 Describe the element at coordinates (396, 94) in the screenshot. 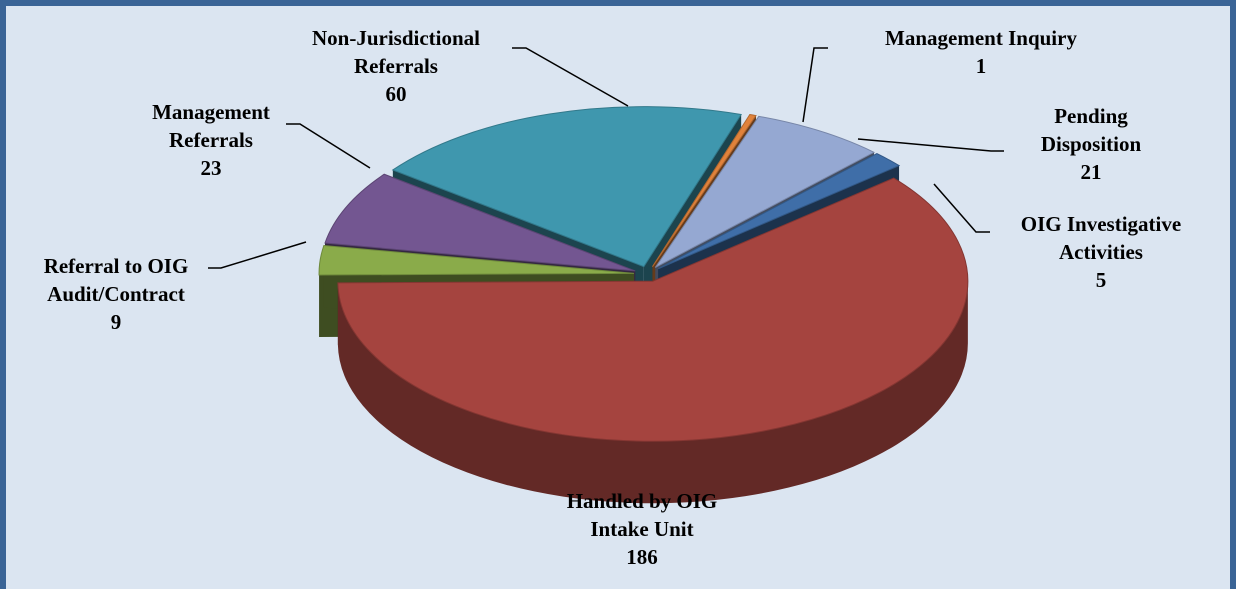

I see `value-label: 60` at that location.